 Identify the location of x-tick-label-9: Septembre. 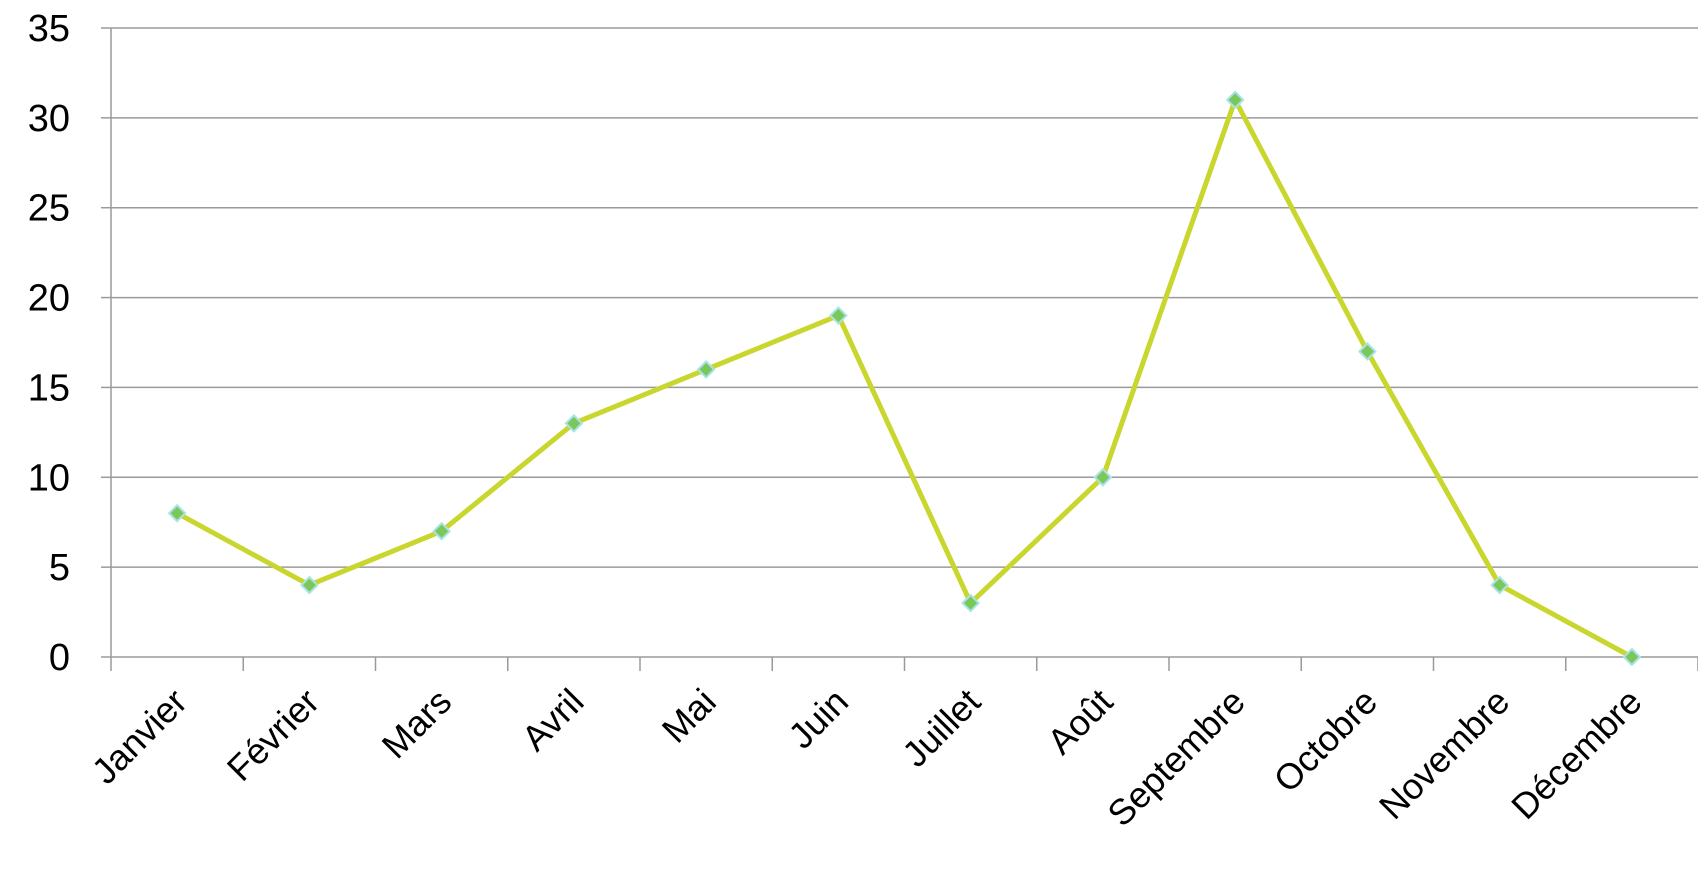
(1176, 758).